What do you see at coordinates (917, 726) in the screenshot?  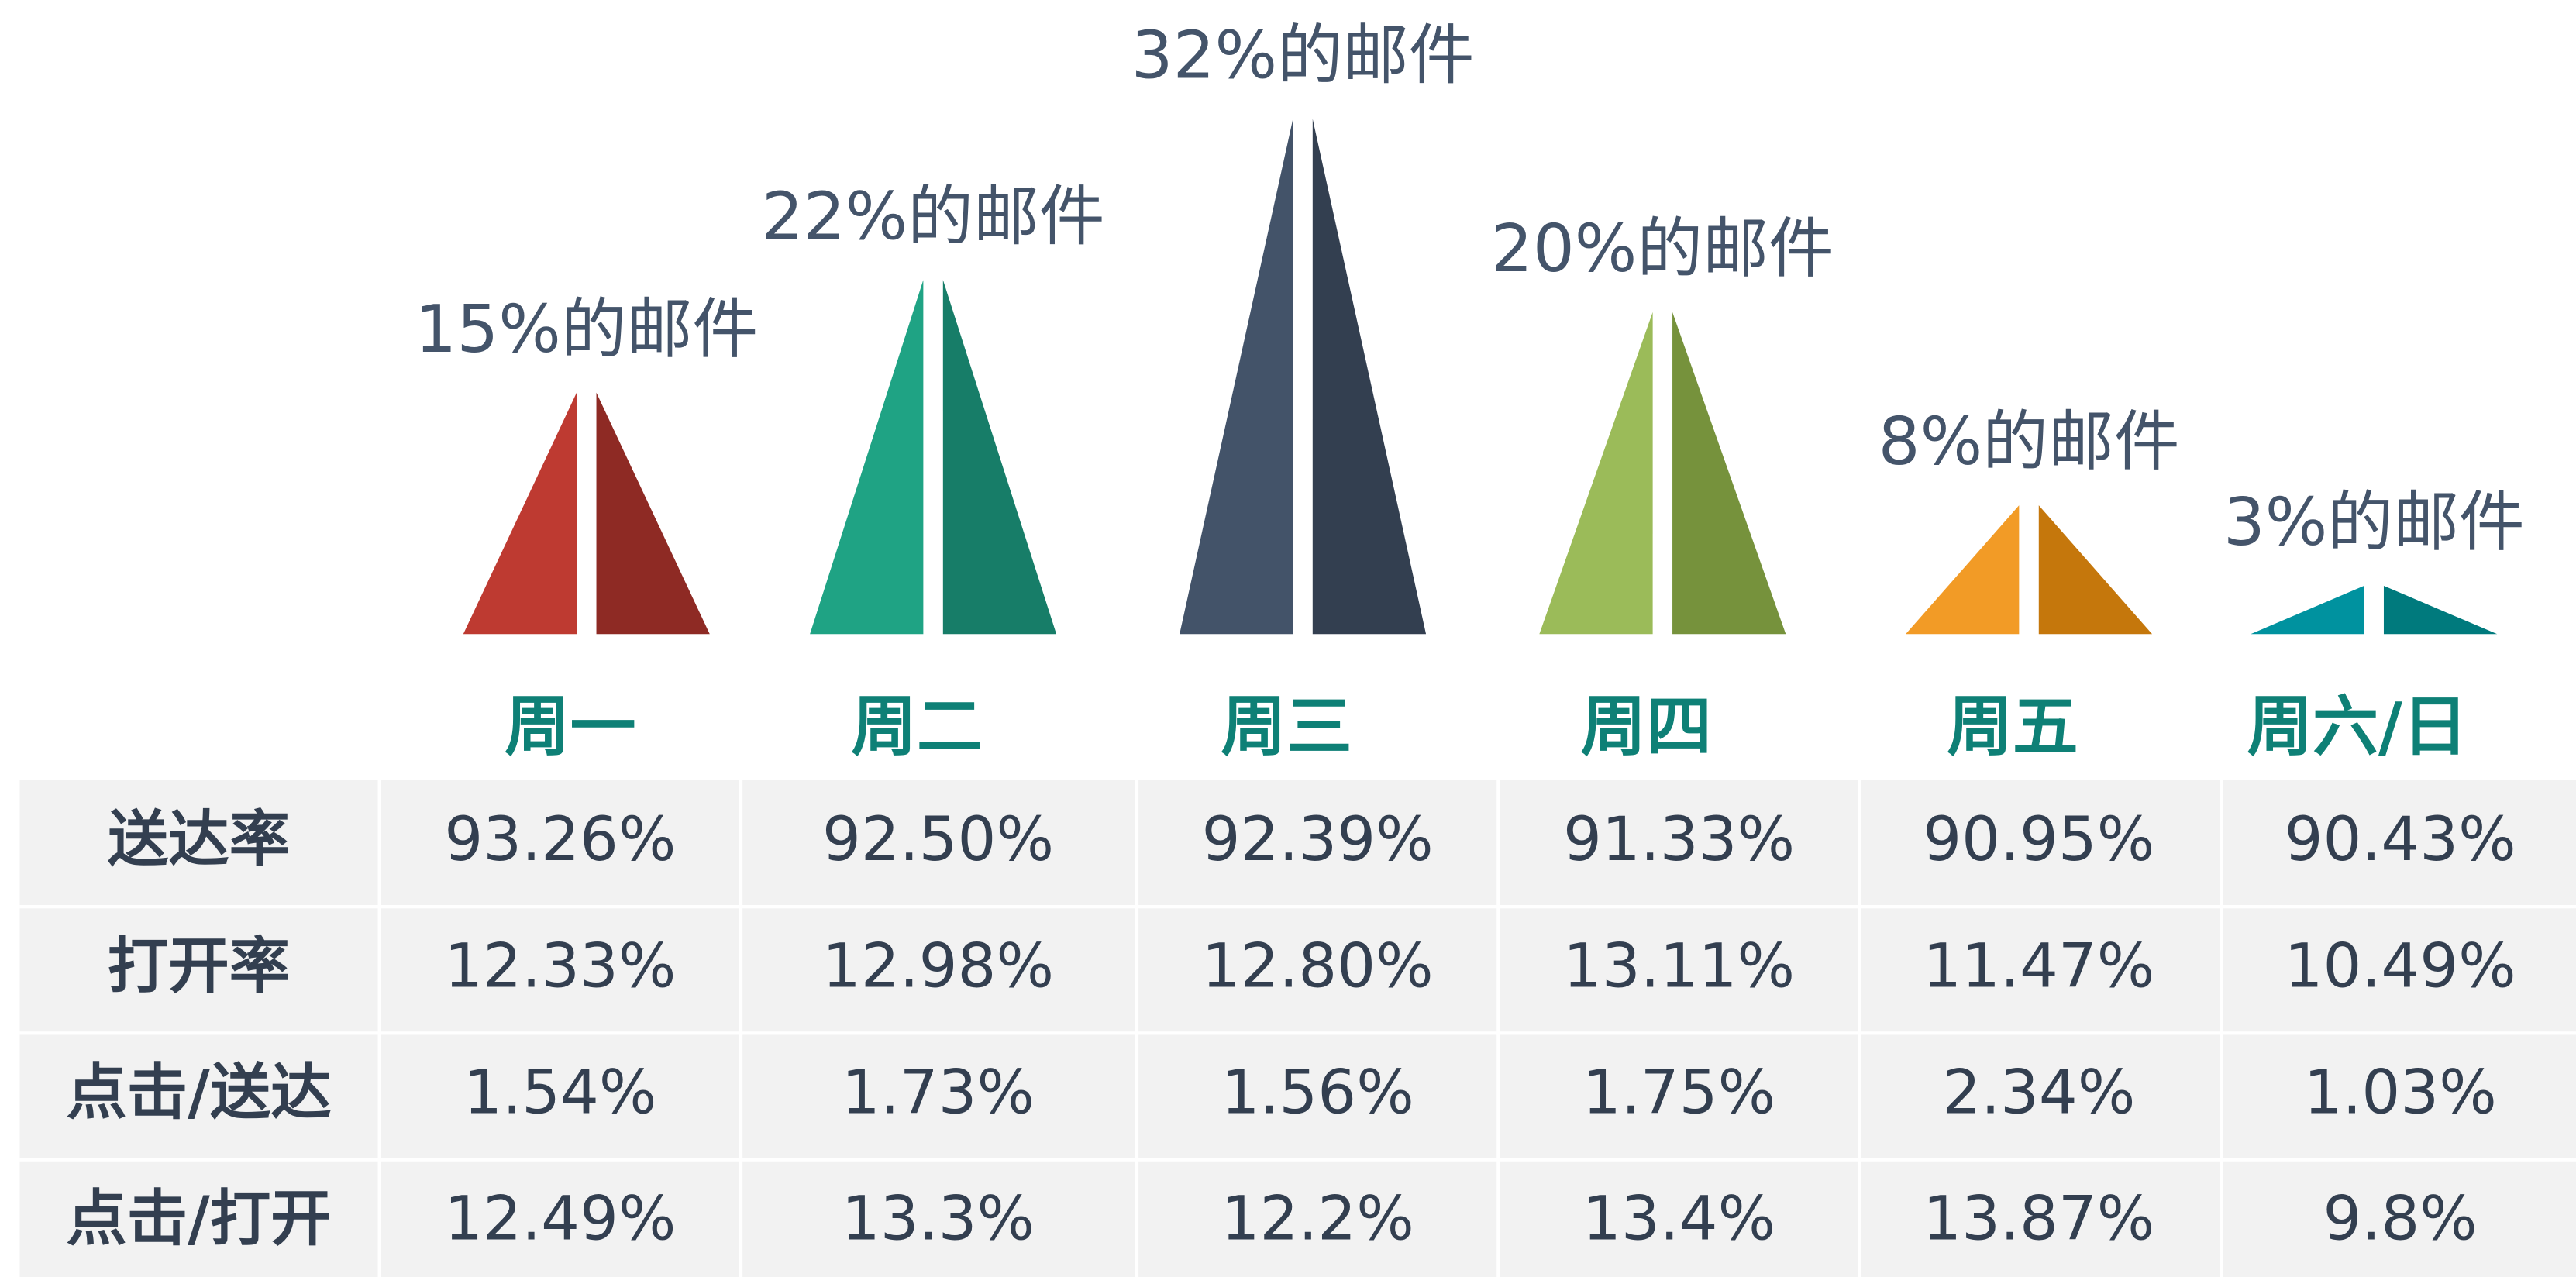 I see `category-label: 周二` at bounding box center [917, 726].